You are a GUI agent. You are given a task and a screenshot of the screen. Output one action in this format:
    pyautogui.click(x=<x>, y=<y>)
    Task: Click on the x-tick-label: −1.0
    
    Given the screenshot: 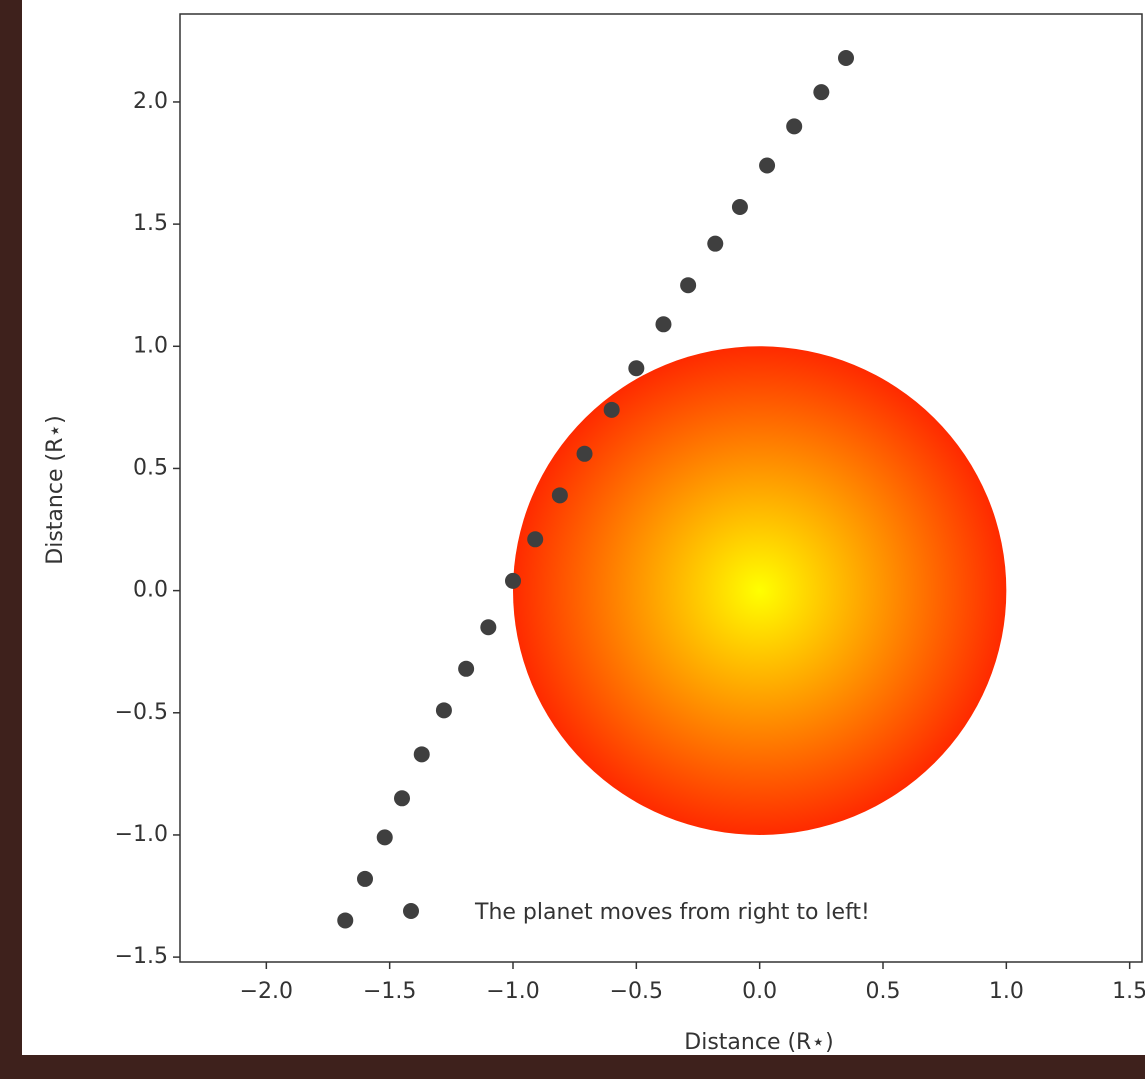 What is the action you would take?
    pyautogui.click(x=512, y=991)
    